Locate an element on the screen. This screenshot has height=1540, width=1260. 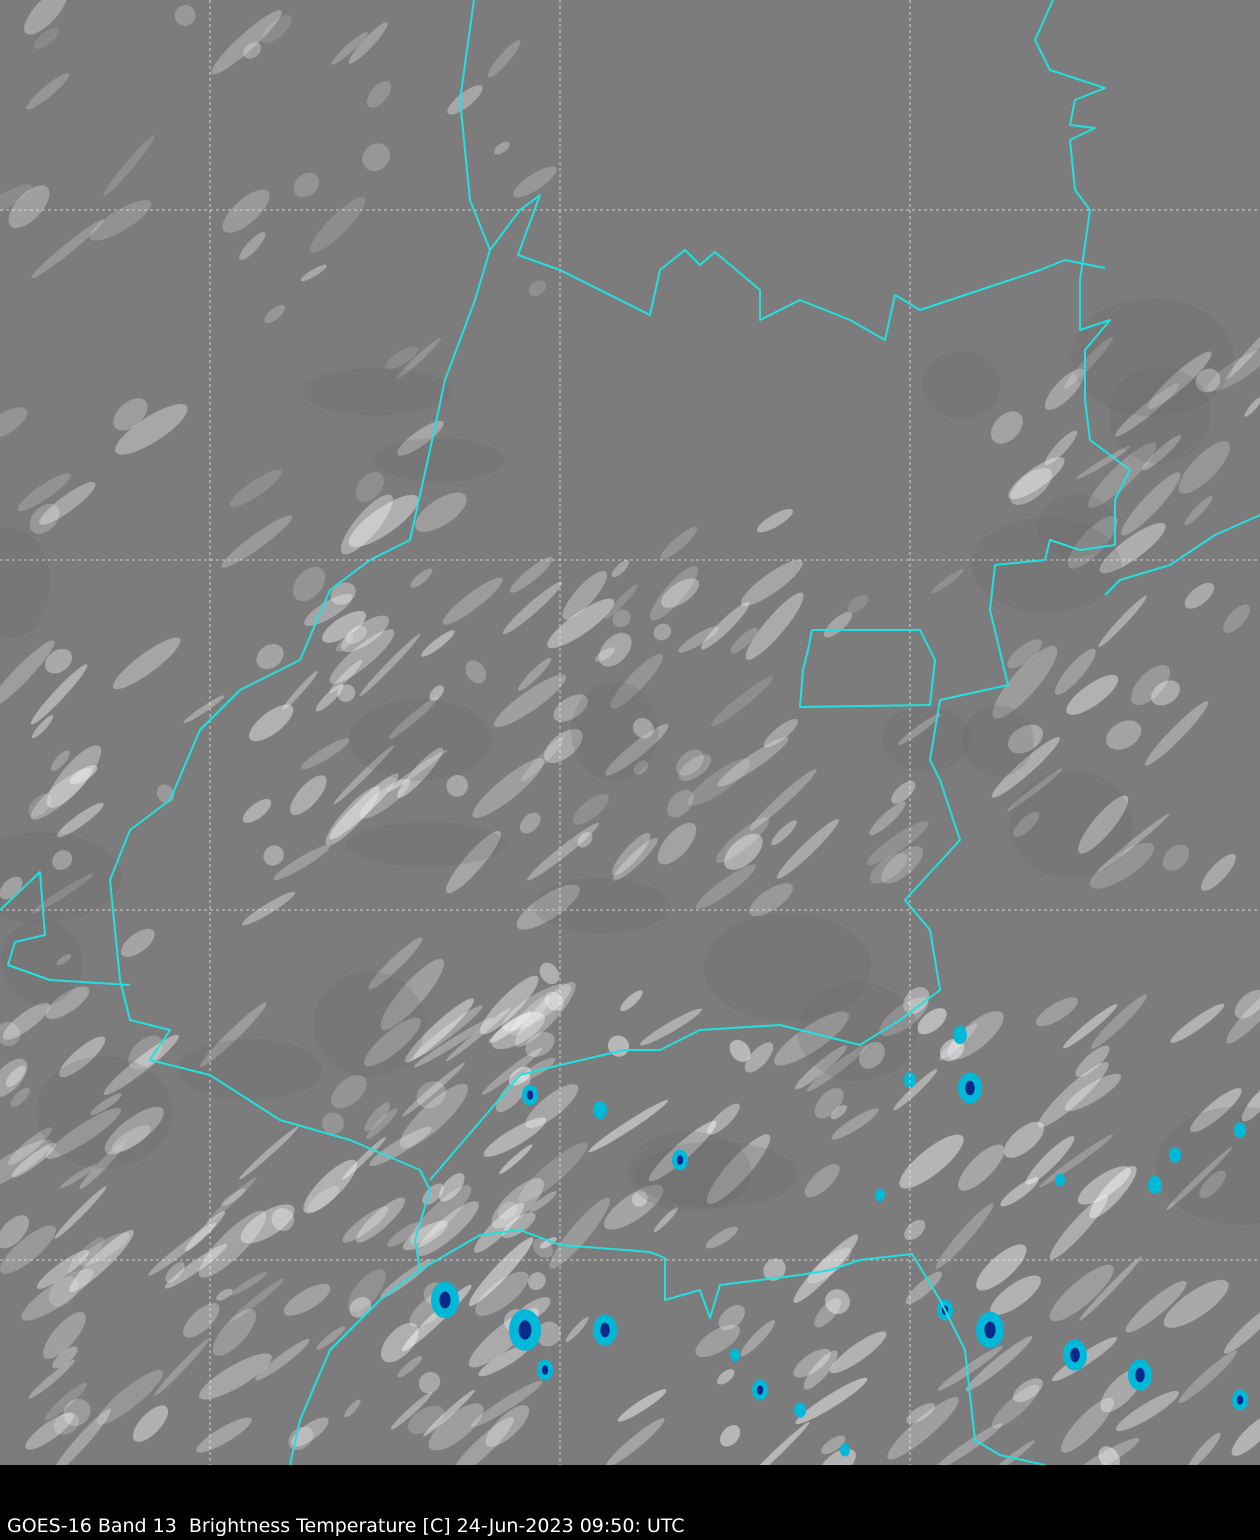
border-line is located at coordinates (1182, 555).